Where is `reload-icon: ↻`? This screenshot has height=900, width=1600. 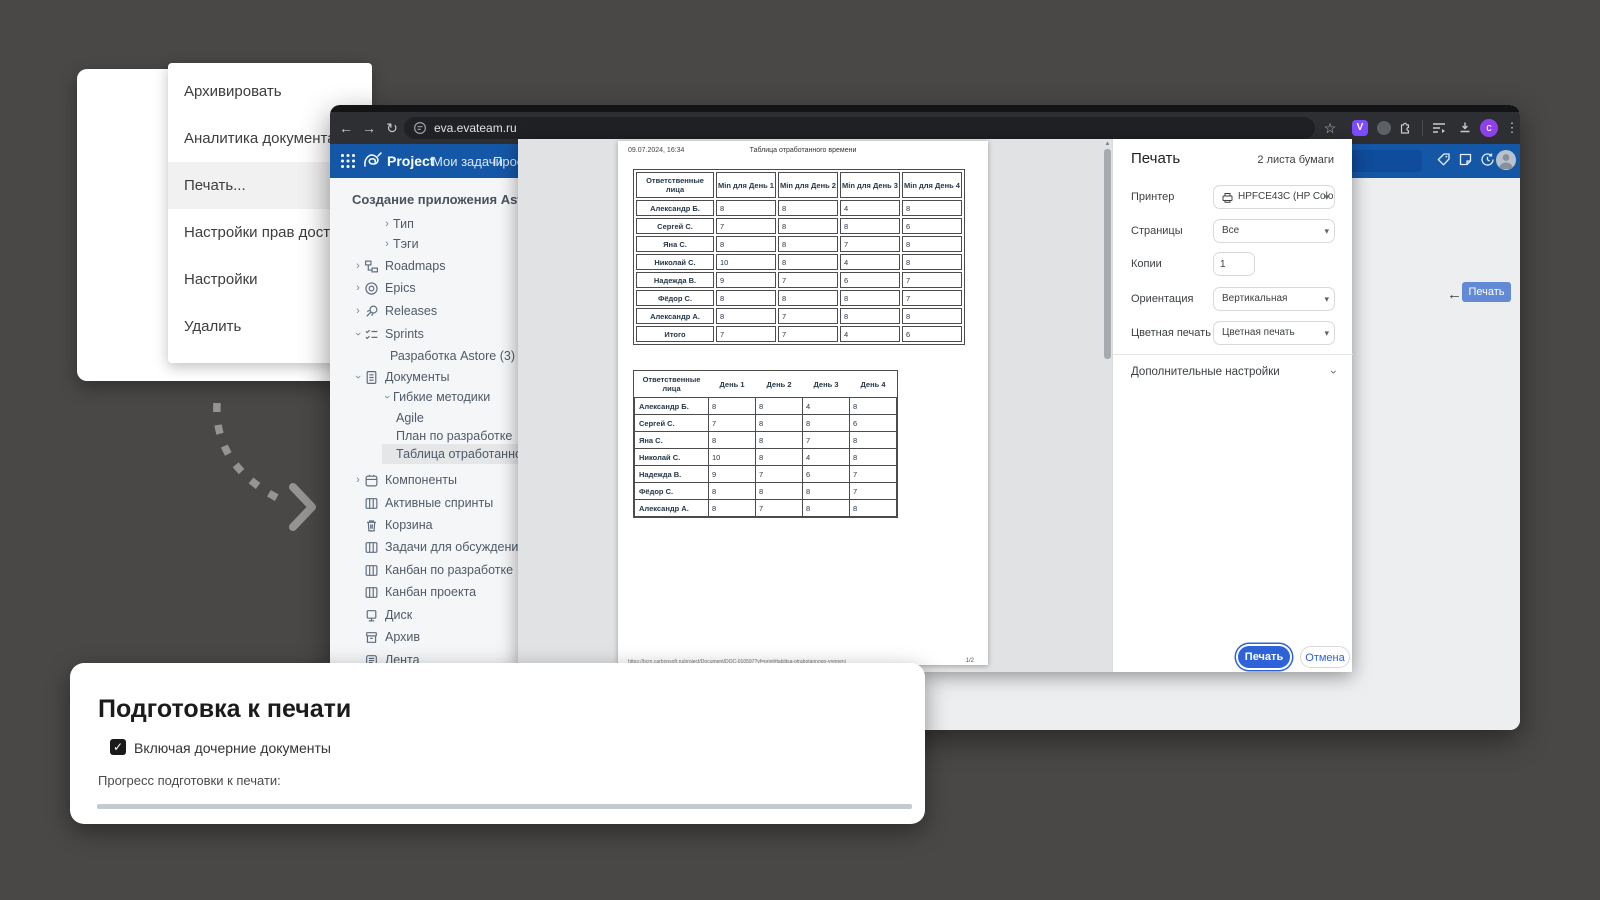 reload-icon: ↻ is located at coordinates (392, 128).